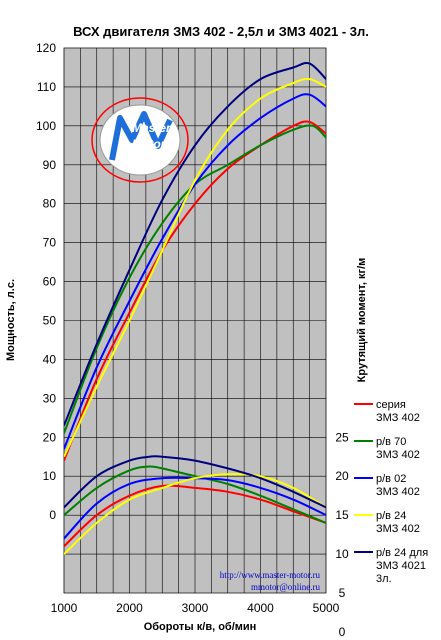 The width and height of the screenshot is (441, 640). Describe the element at coordinates (50, 282) in the screenshot. I see `left-tick-label: 60` at that location.